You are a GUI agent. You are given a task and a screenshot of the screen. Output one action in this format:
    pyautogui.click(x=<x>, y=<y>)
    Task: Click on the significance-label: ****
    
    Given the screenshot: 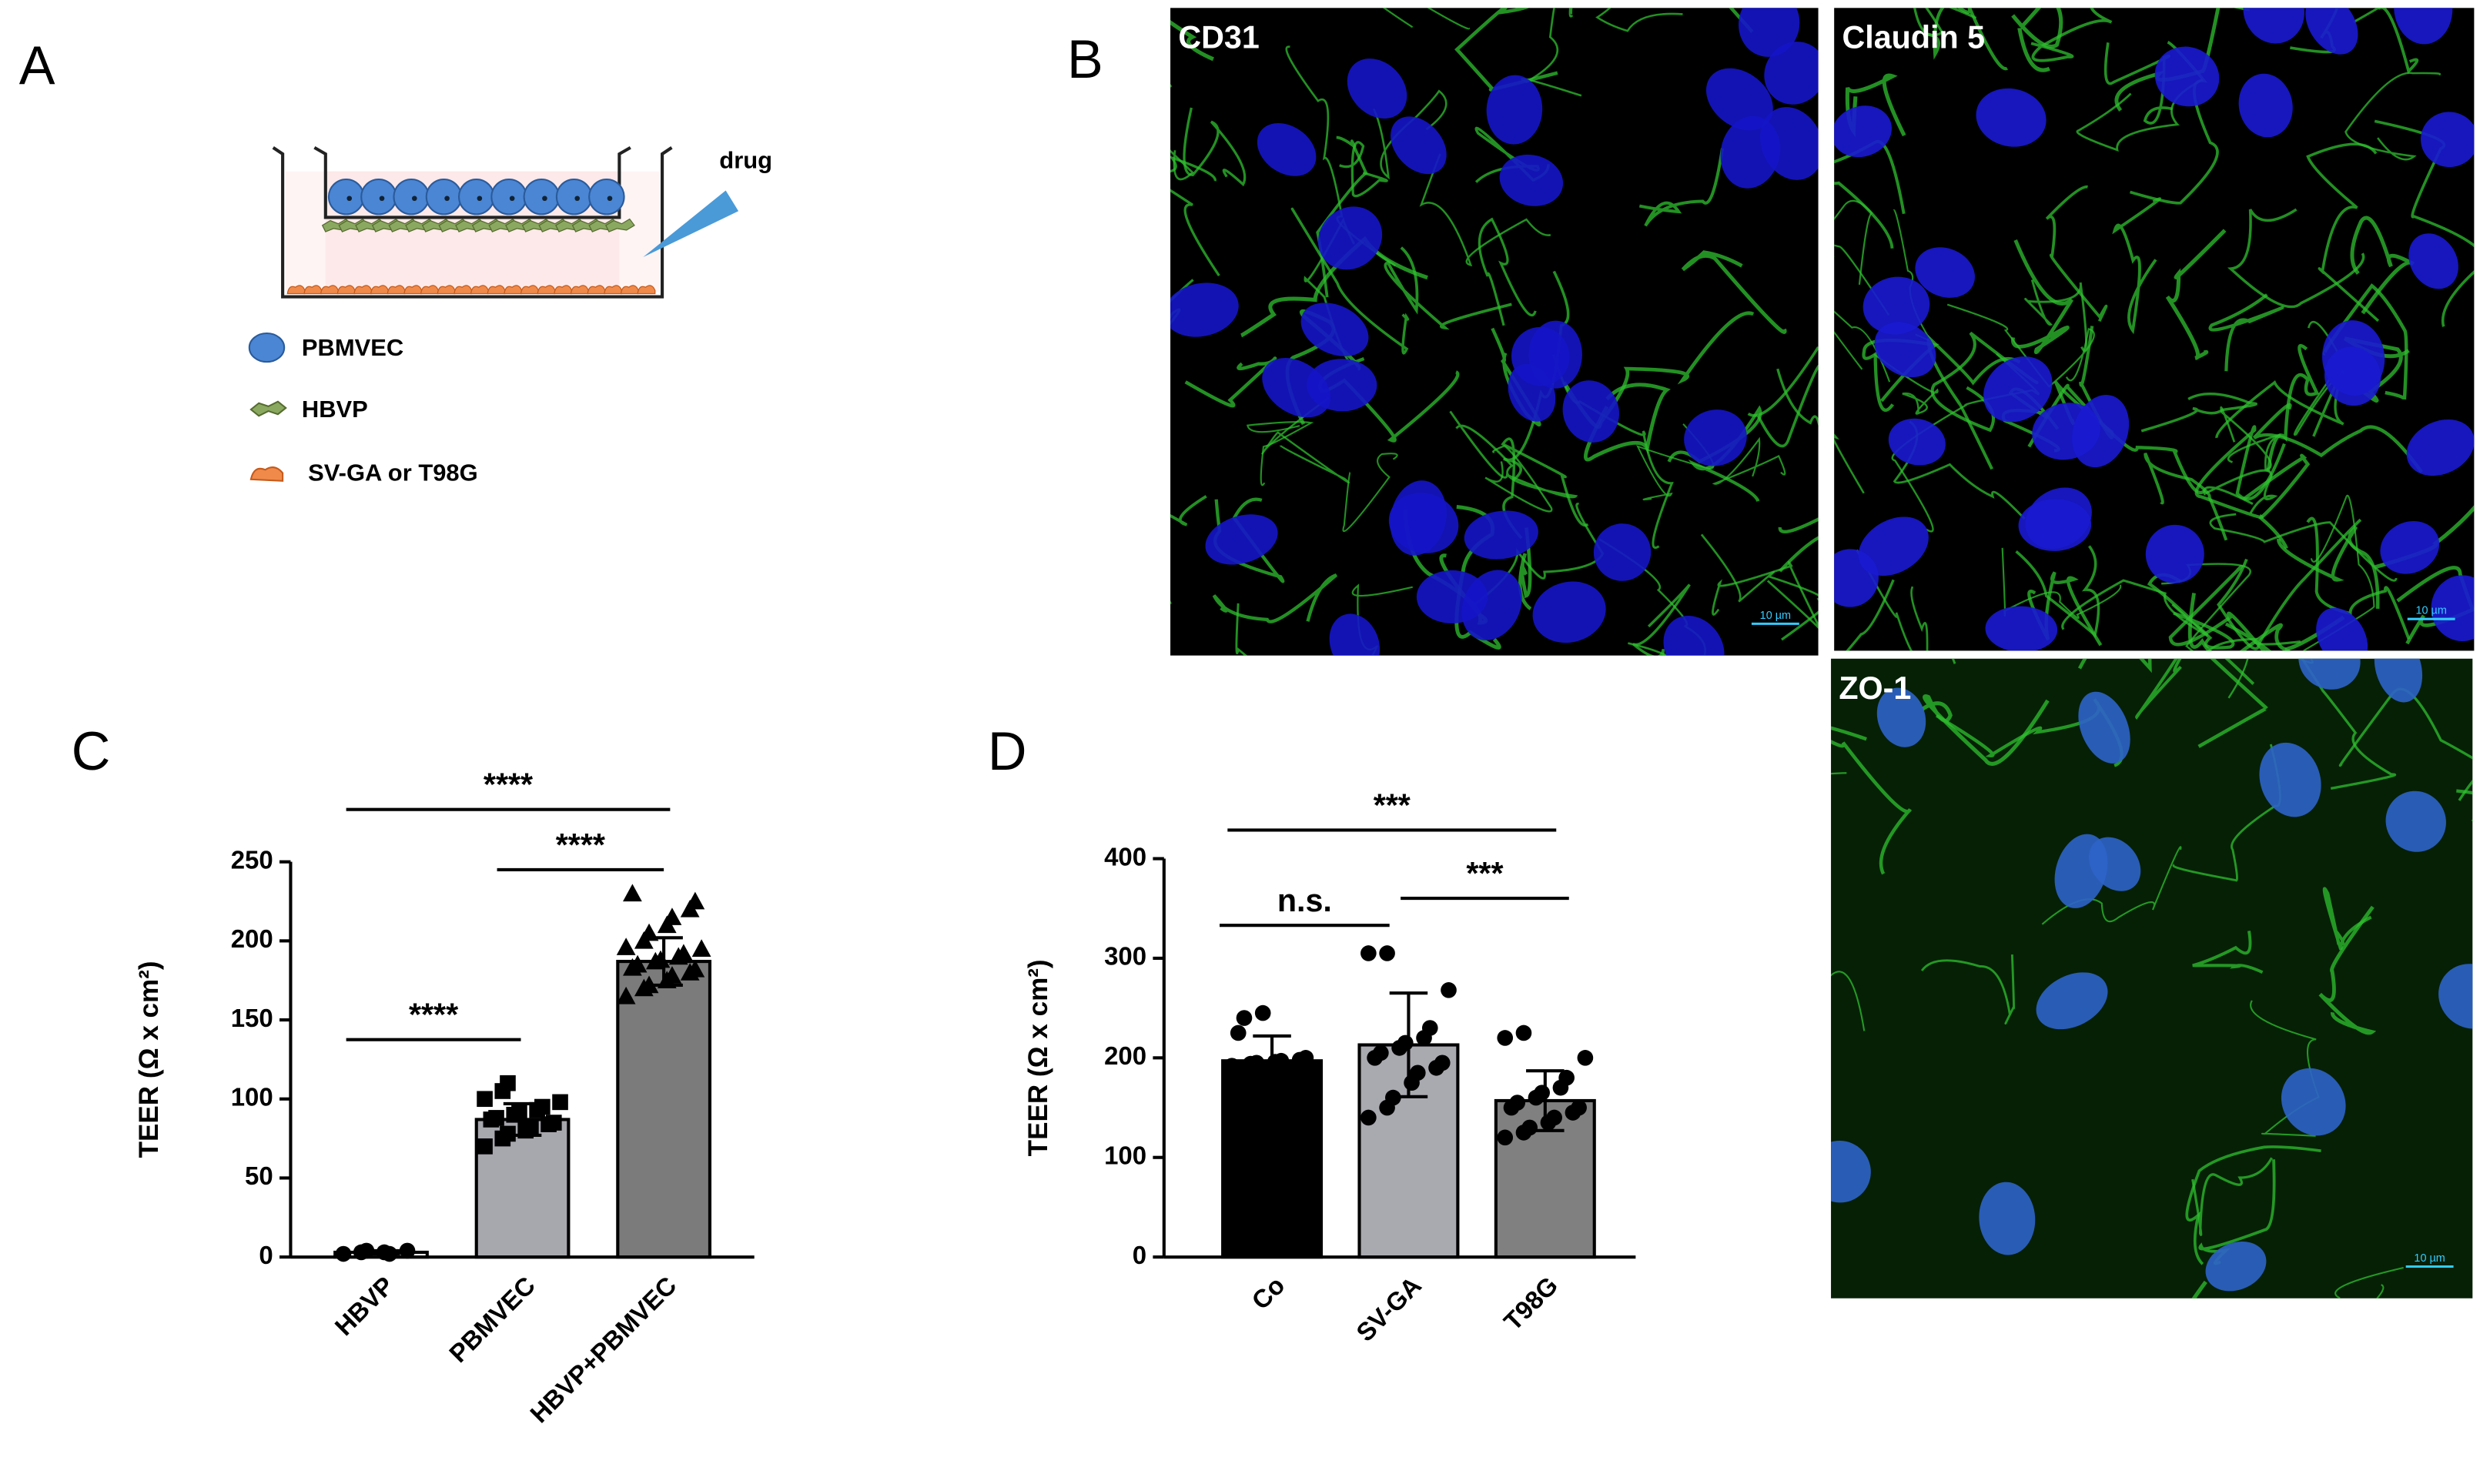 What is the action you would take?
    pyautogui.click(x=433, y=1016)
    